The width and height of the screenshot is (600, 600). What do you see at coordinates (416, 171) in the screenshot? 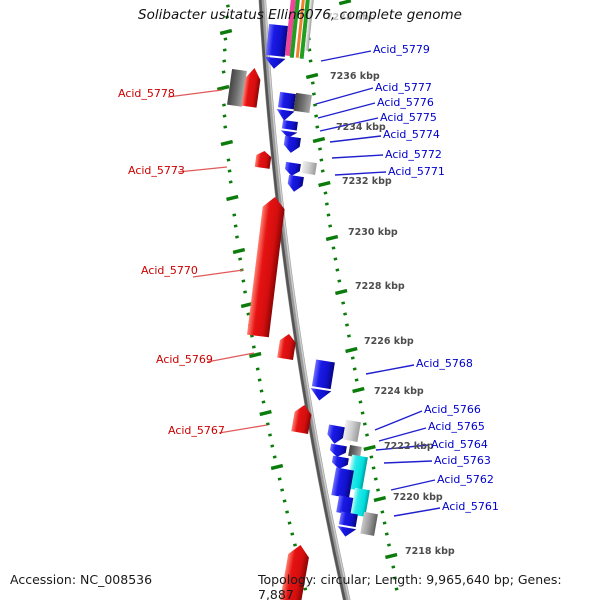
I see `gene-label-acid_5771: Acid_5771` at bounding box center [416, 171].